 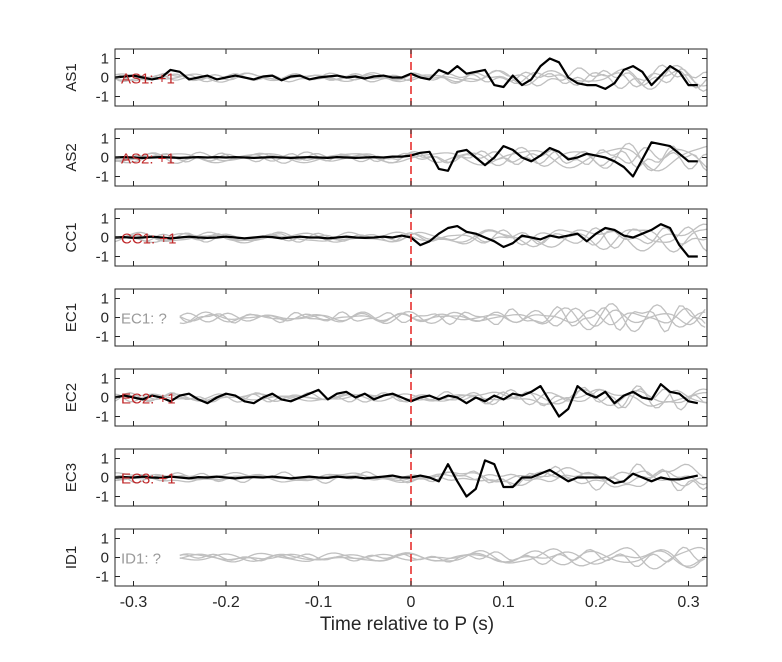 What do you see at coordinates (144, 319) in the screenshot?
I see `polarity-label: EC1: ?` at bounding box center [144, 319].